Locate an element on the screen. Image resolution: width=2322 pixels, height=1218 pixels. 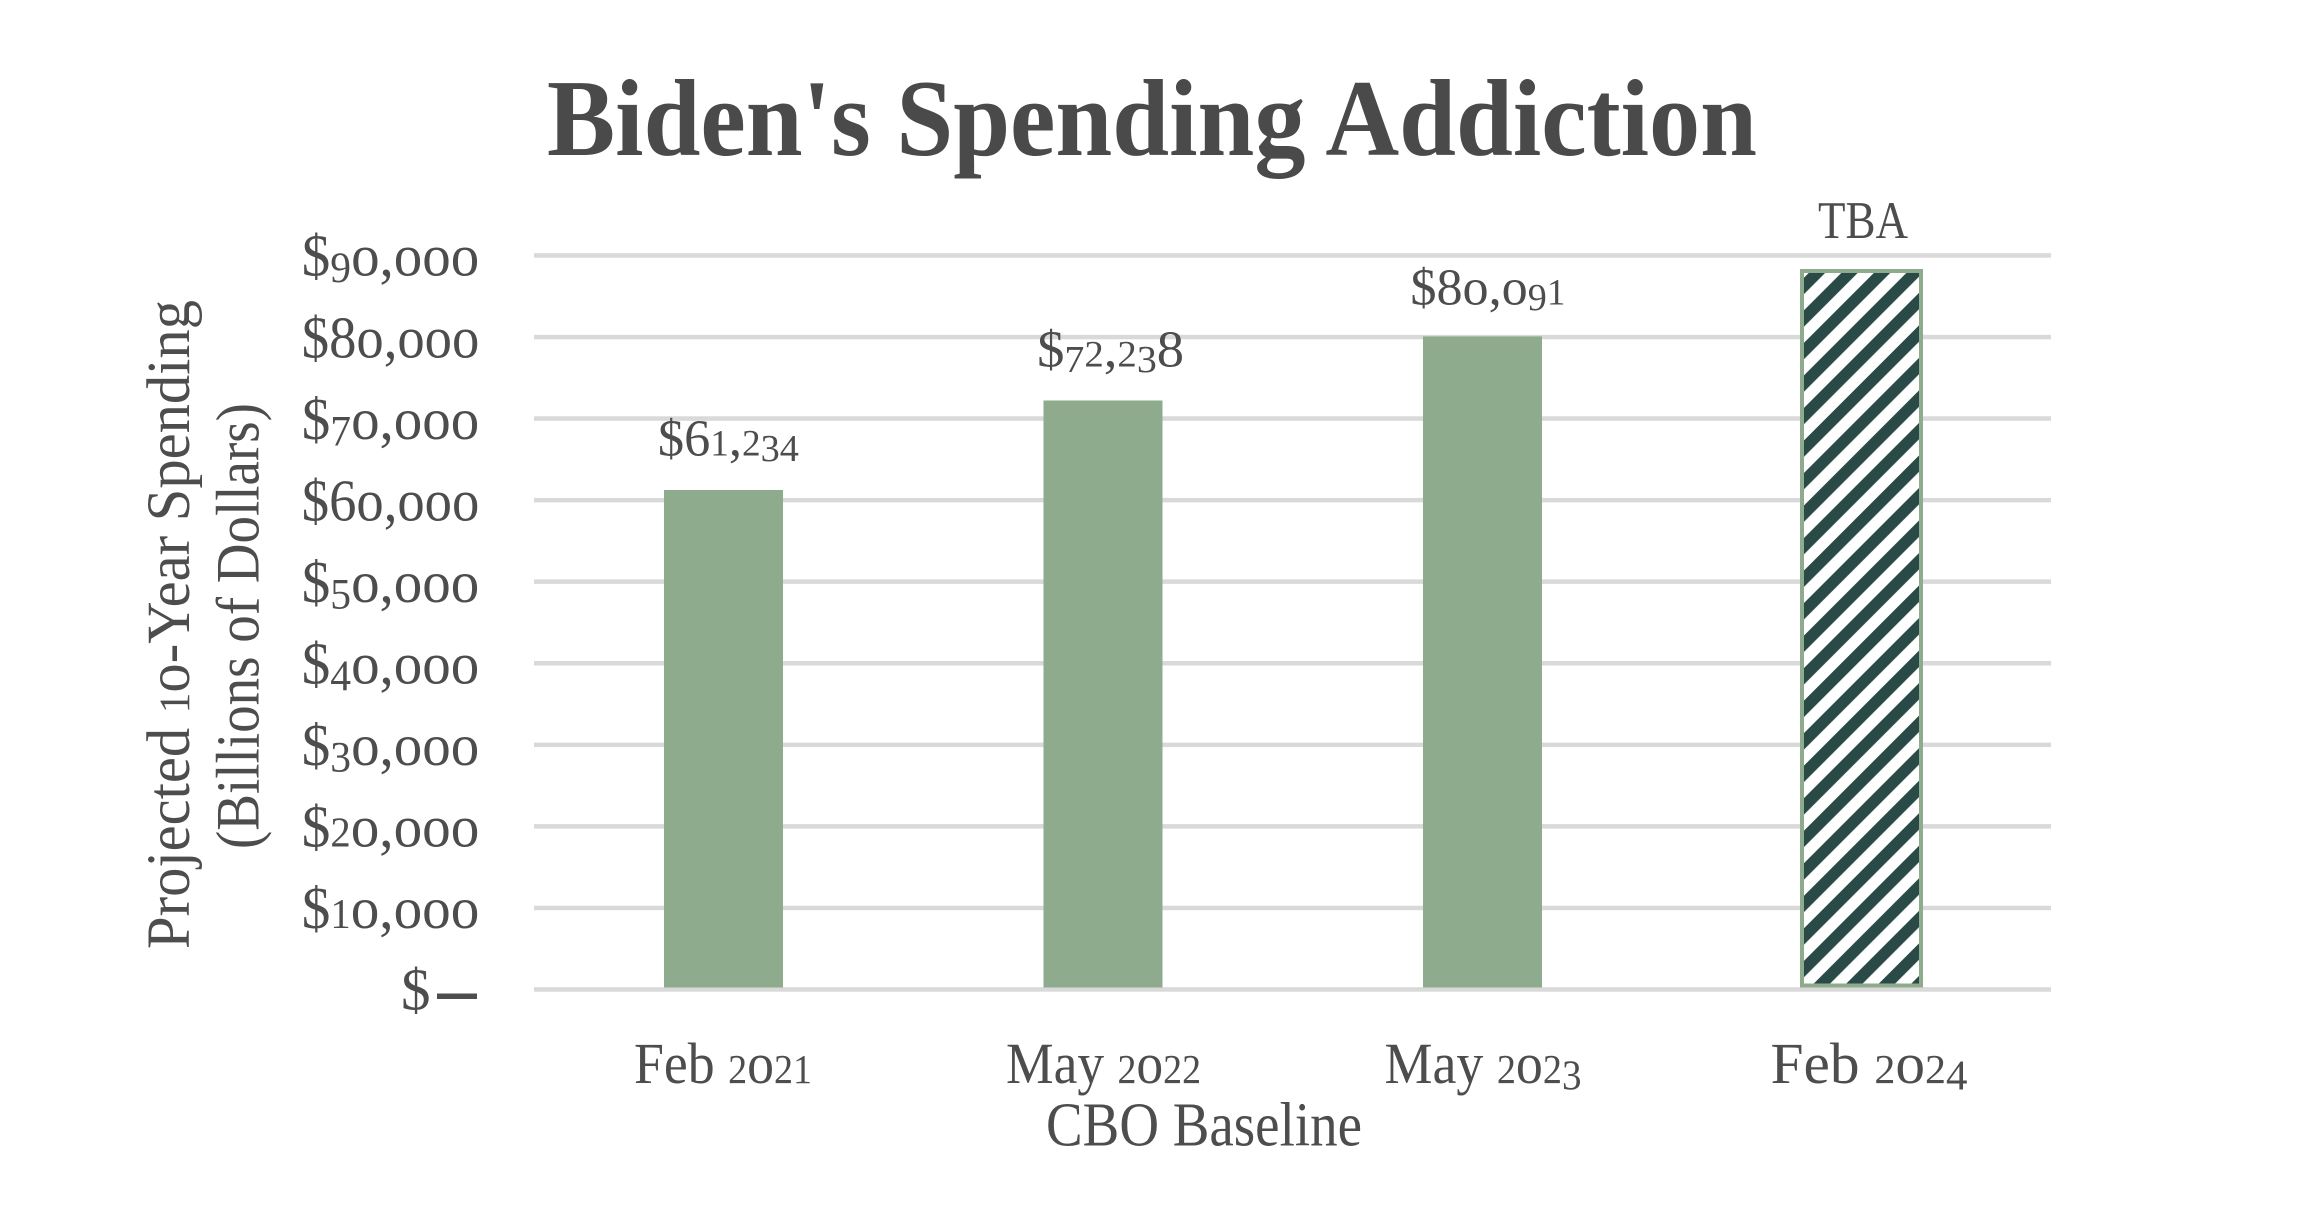
svg-text: CBO Baseline is located at coordinates (1204, 1126).